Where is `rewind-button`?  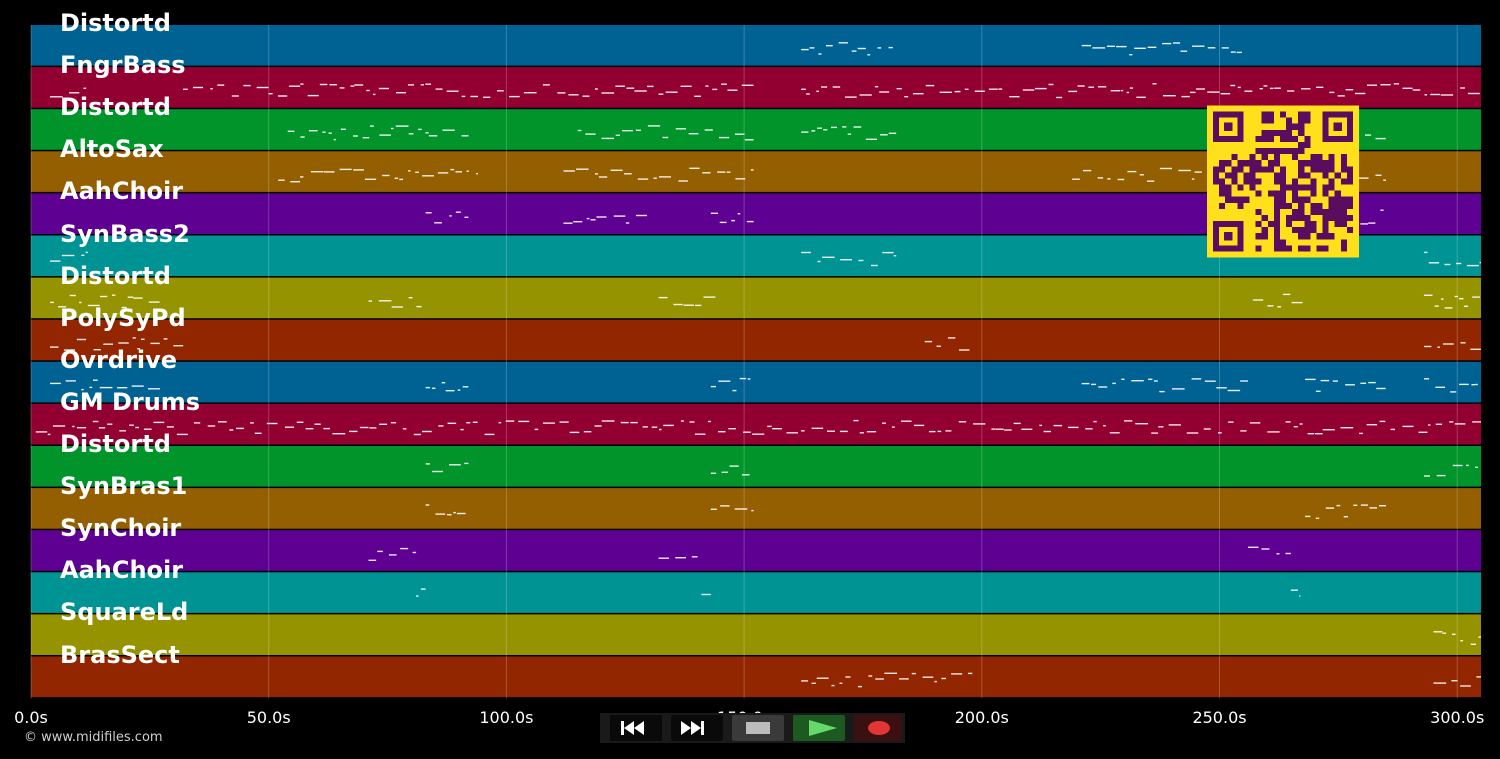 rewind-button is located at coordinates (636, 728).